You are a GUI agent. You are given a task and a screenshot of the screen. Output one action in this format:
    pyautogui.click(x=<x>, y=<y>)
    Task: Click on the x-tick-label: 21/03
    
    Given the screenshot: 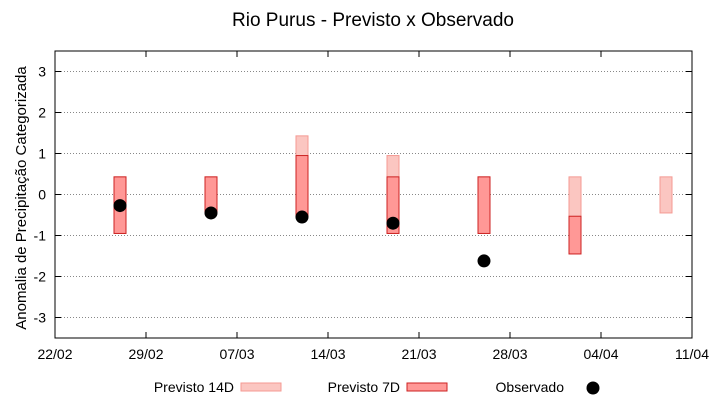 What is the action you would take?
    pyautogui.click(x=418, y=354)
    